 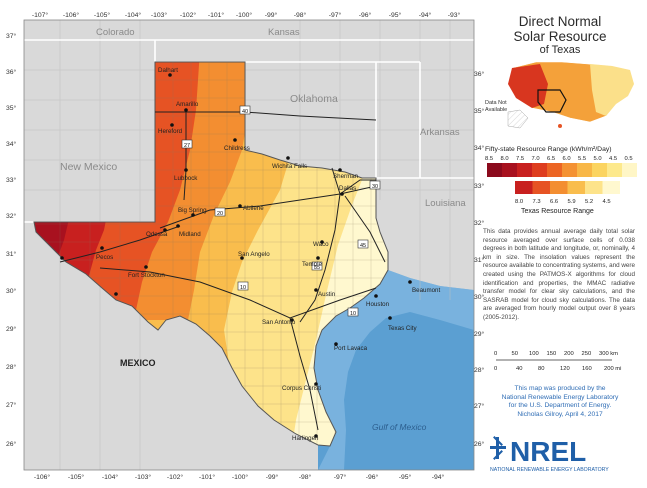 I want to click on city-dot-san-angelo, so click(x=242, y=258).